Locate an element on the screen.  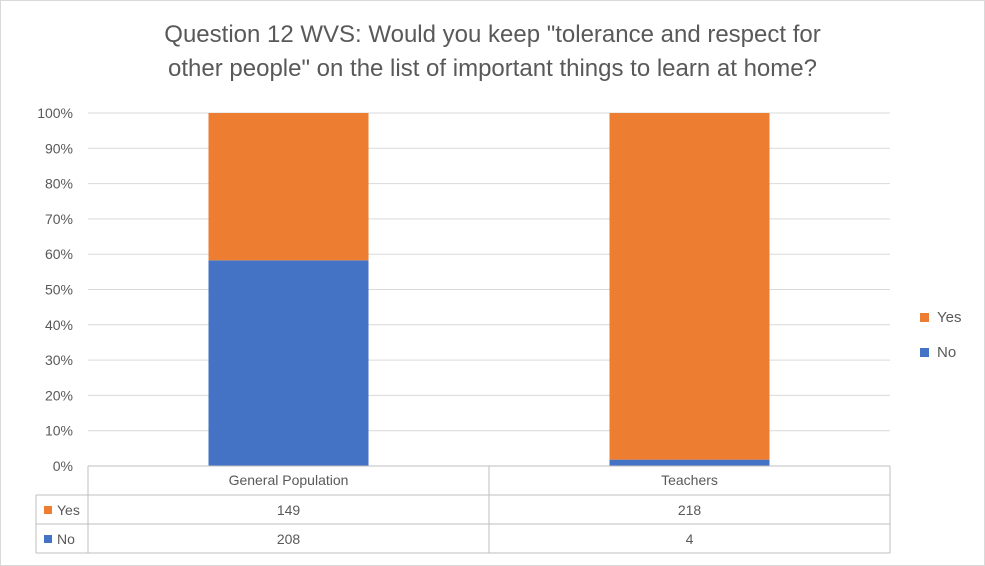
legend-item-no: No is located at coordinates (940, 352).